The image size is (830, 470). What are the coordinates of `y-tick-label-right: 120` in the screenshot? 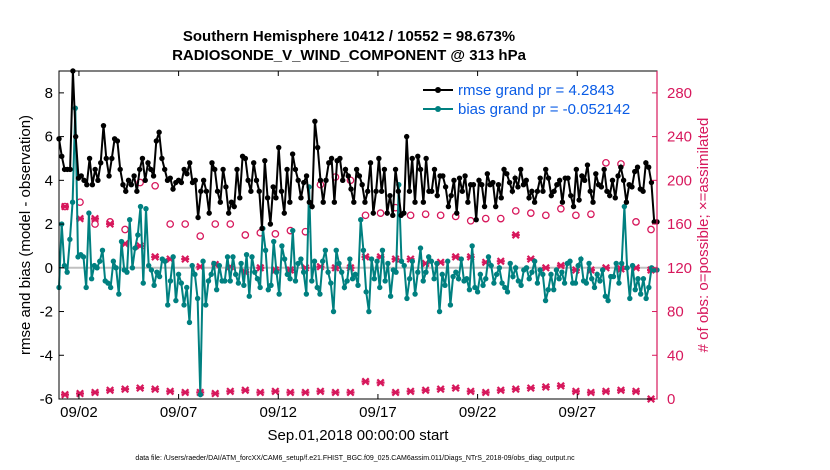 It's located at (679, 268).